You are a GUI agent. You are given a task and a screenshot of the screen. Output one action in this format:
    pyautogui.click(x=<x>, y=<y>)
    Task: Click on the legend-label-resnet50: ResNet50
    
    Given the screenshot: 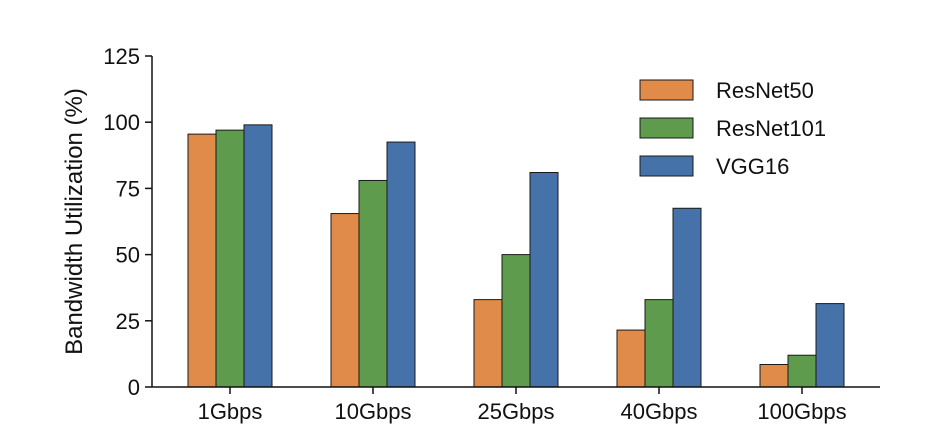 What is the action you would take?
    pyautogui.click(x=765, y=90)
    